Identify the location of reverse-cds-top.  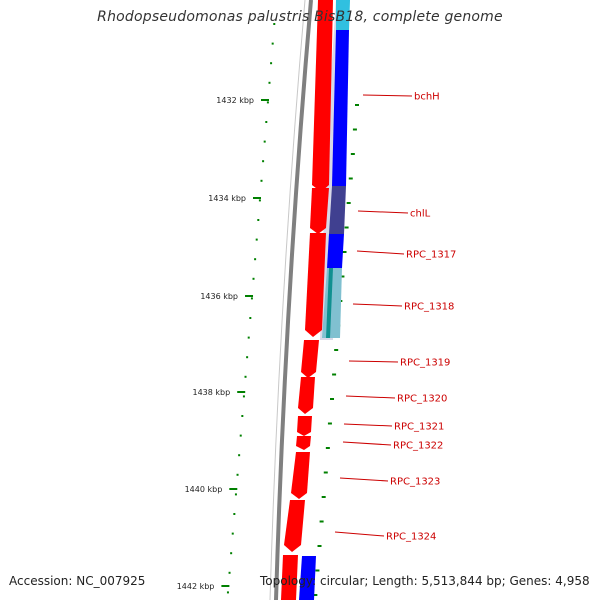
(343, 15).